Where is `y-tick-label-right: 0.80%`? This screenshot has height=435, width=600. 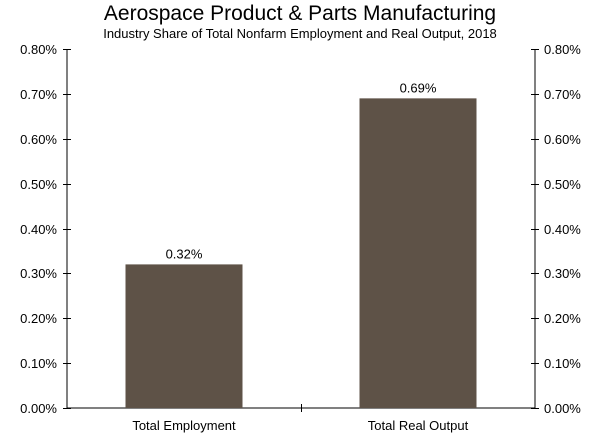
y-tick-label-right: 0.80% is located at coordinates (562, 49).